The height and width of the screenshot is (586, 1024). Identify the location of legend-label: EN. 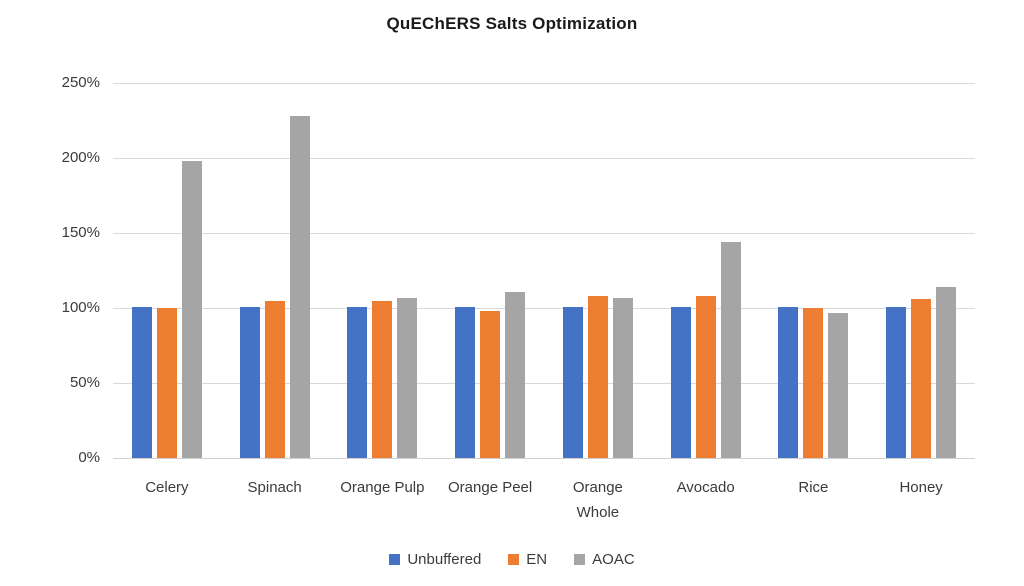
(537, 559).